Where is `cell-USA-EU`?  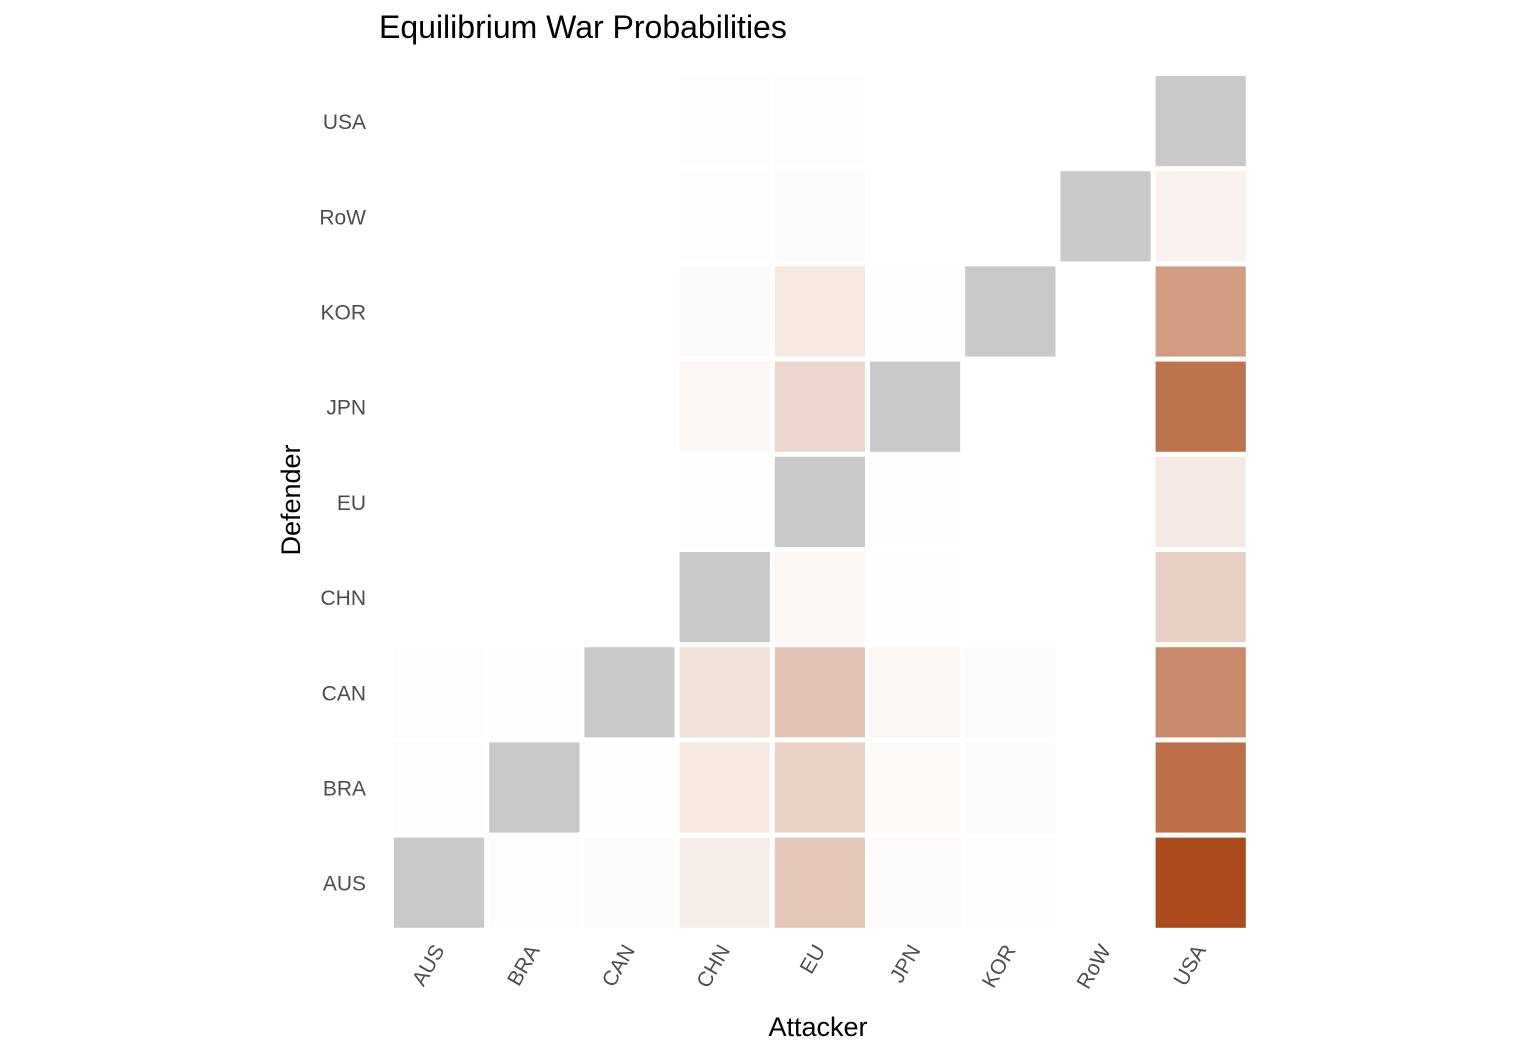
cell-USA-EU is located at coordinates (1200, 501).